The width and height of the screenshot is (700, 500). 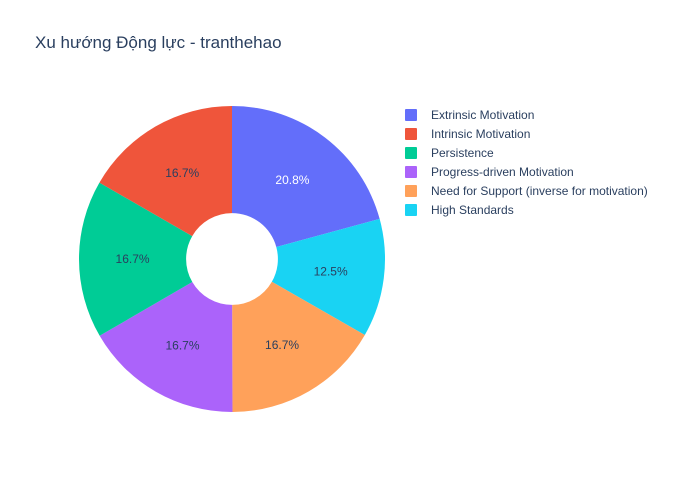 I want to click on legend-label: Progress-driven Motivation, so click(x=502, y=171).